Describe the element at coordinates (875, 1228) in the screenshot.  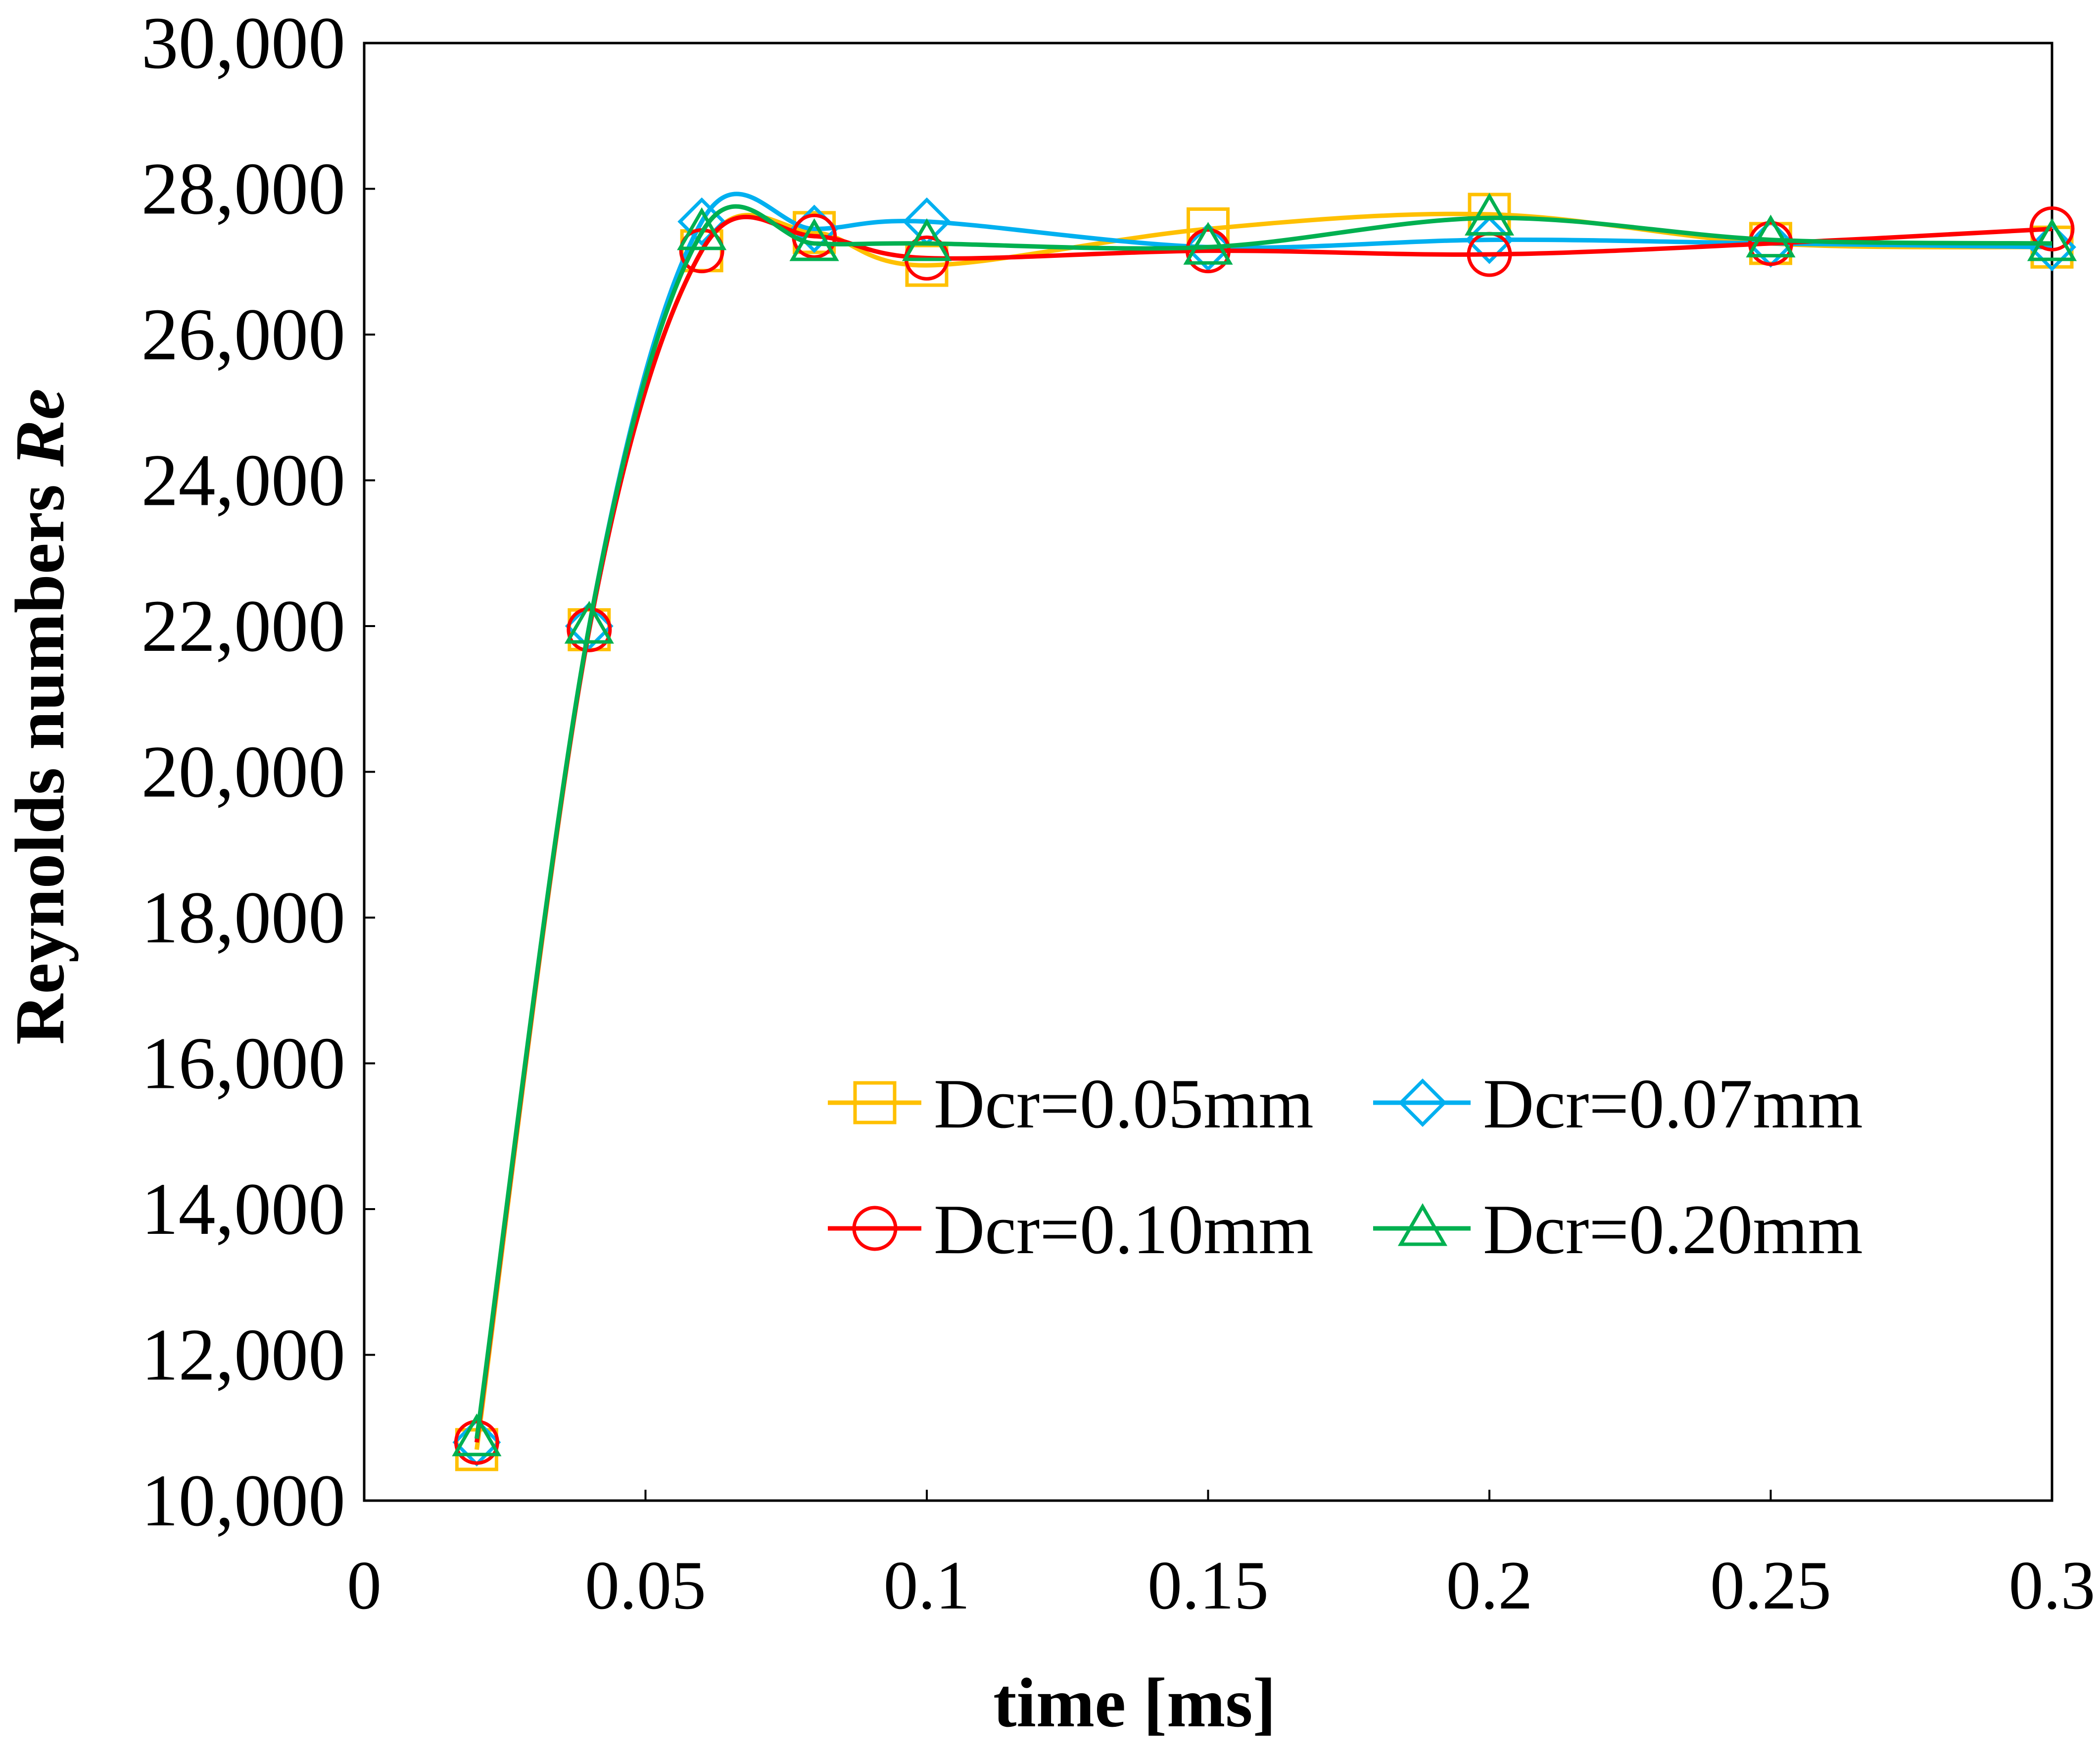
I see `legend-marker-circle` at that location.